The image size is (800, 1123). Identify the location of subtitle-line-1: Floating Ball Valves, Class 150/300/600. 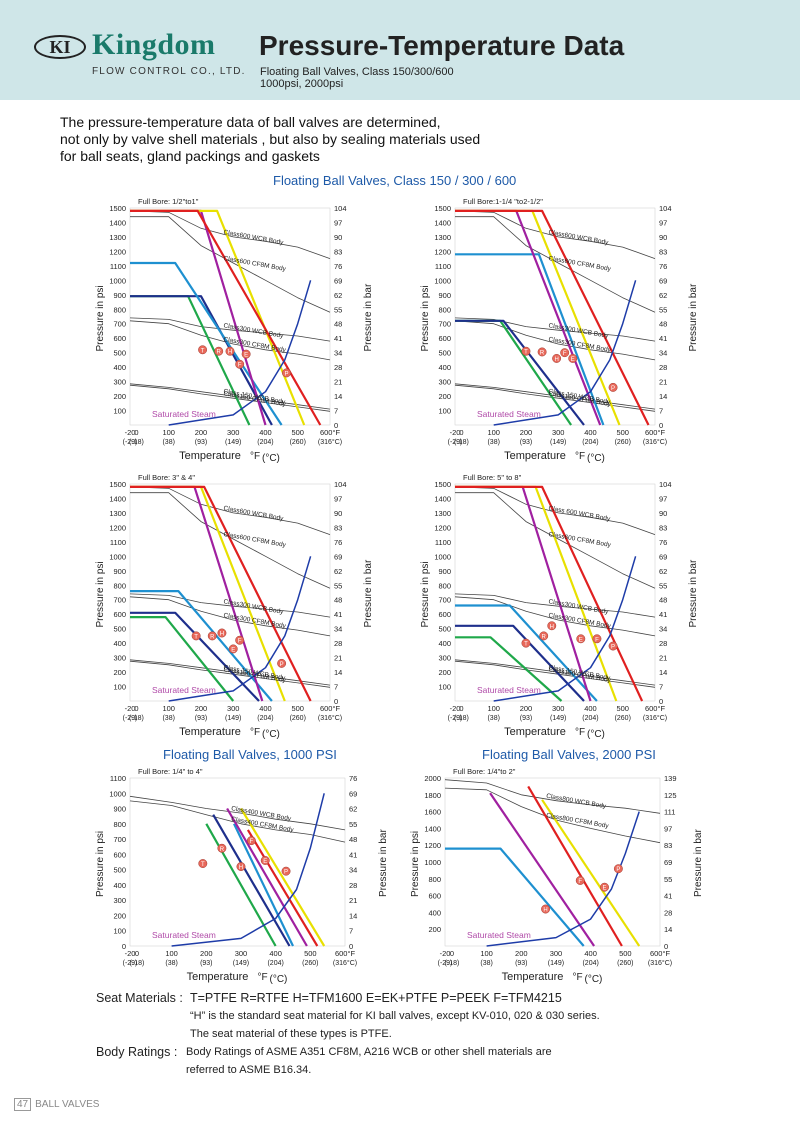
(357, 72).